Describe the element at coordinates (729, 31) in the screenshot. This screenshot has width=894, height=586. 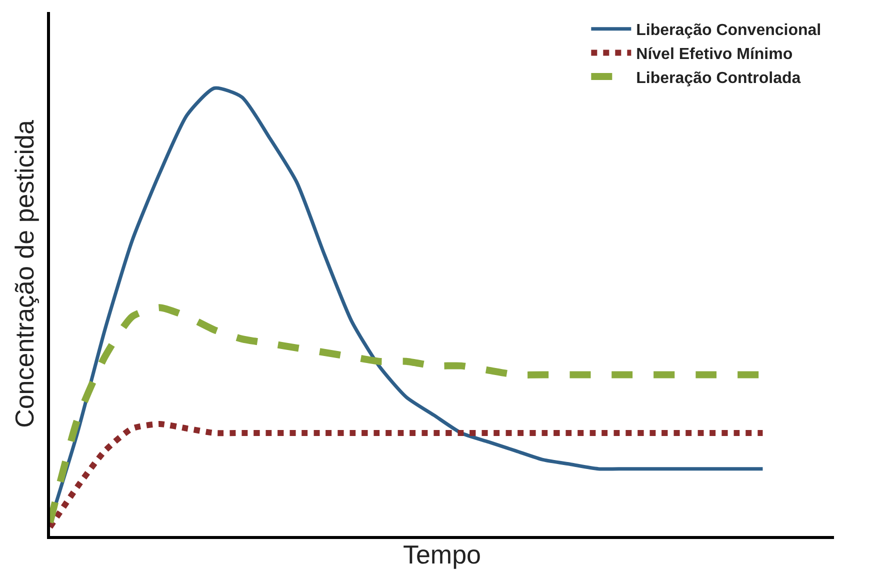
I see `legend-label: Liberação Convencional` at that location.